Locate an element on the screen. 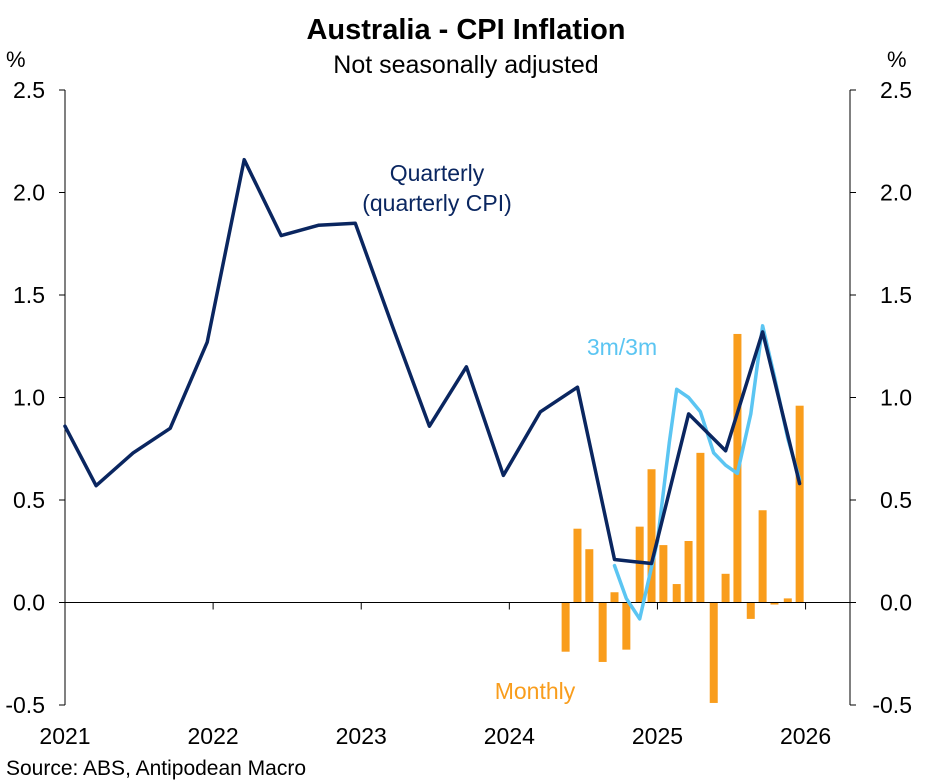 This screenshot has height=780, width=927. quarterly-label: Quarterly is located at coordinates (437, 173).